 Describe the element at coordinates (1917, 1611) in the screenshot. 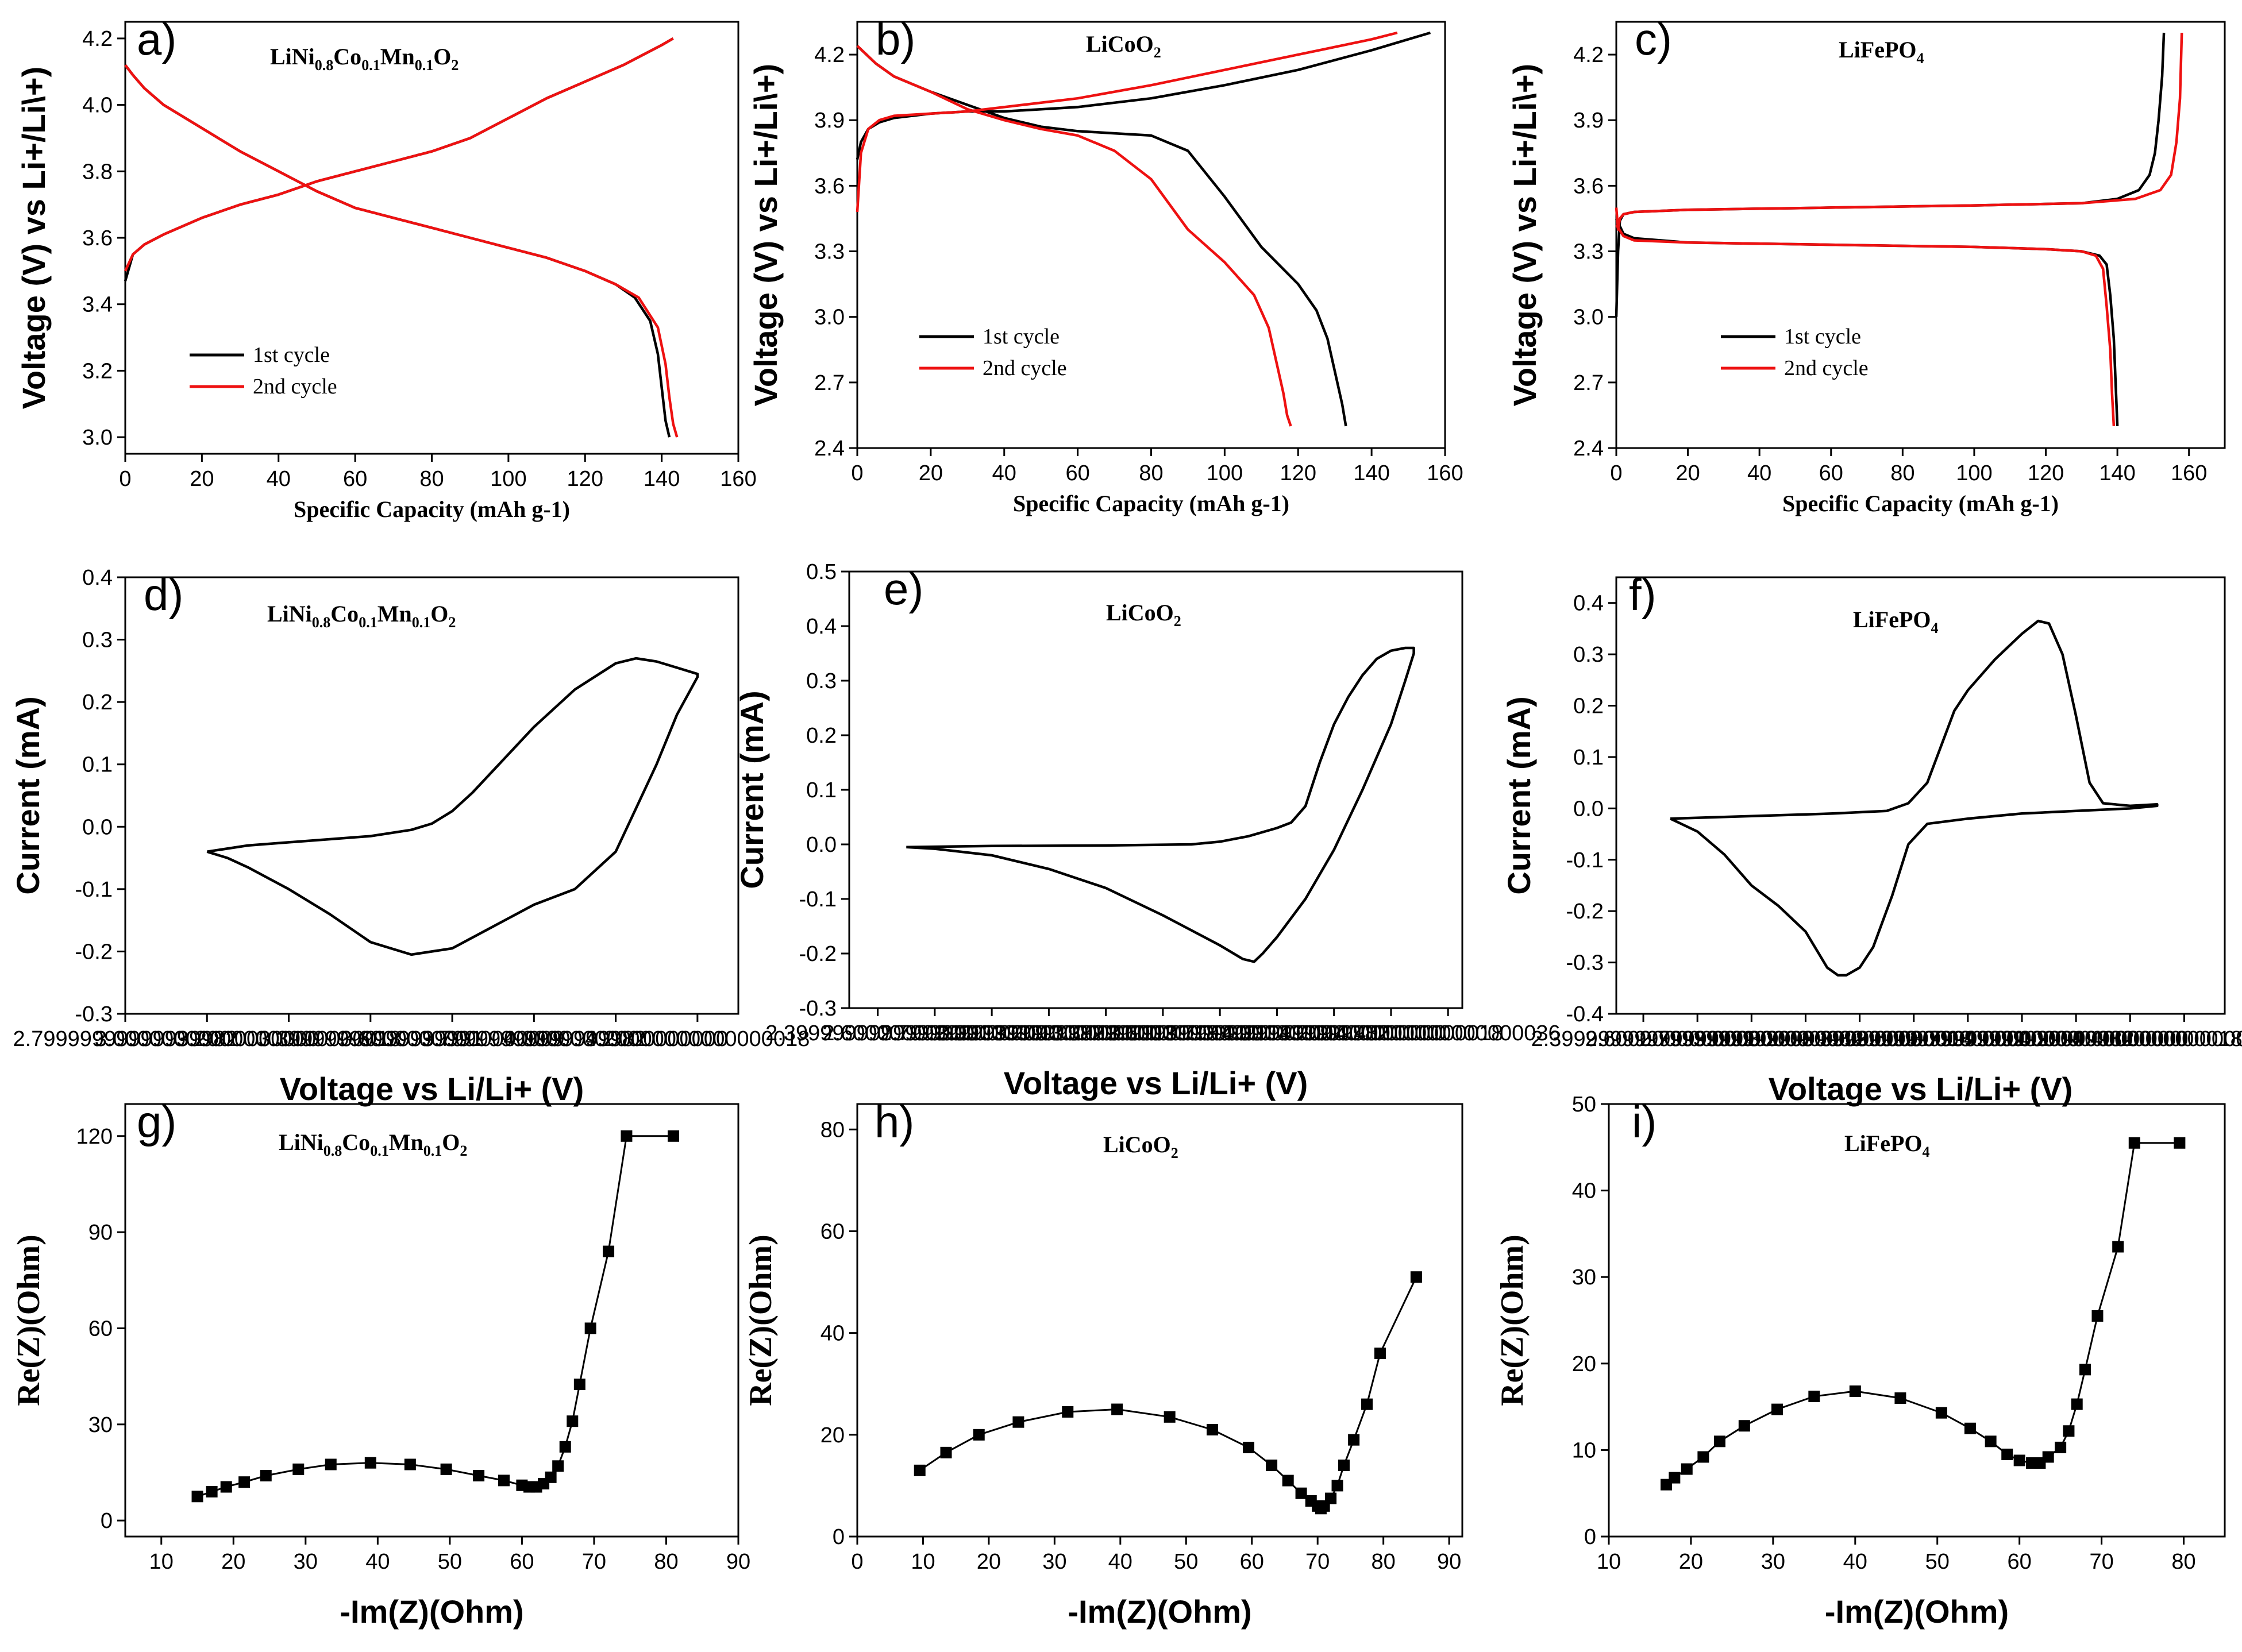

I see `x-axis-label: -Im(Z)(Ohm)` at that location.